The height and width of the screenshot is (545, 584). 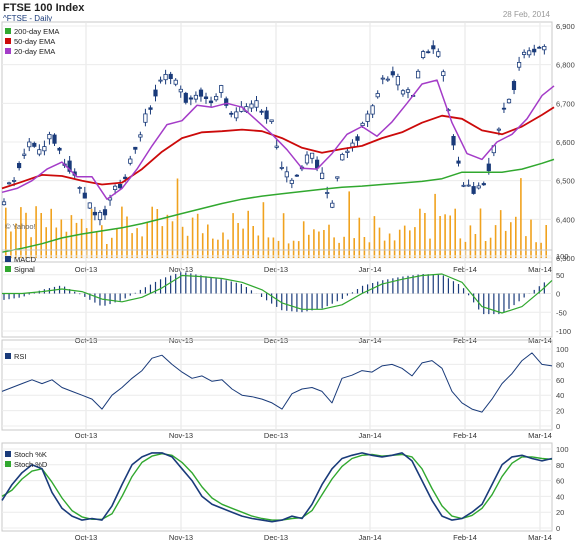 I want to click on x-tick-label-3-3: Jan-14, so click(x=370, y=536).